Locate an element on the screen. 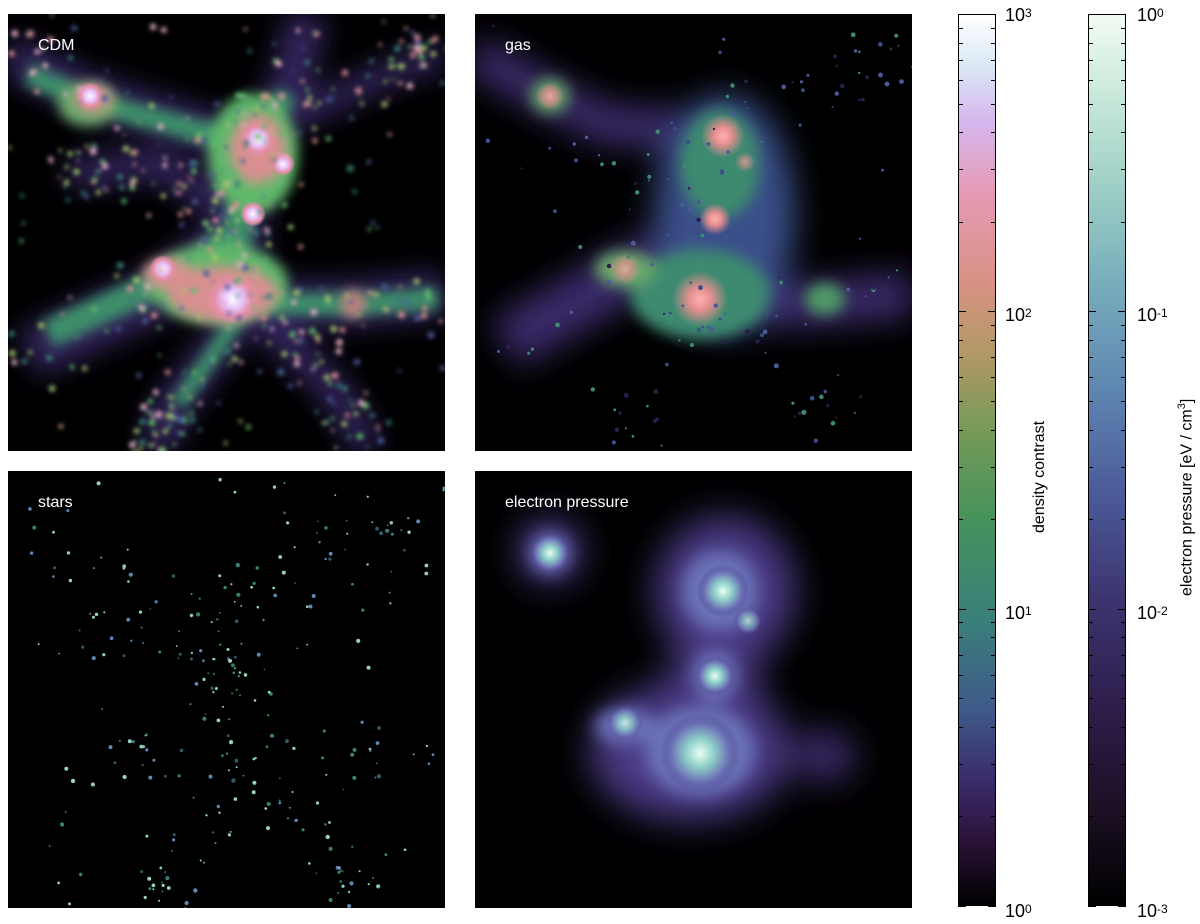 This screenshot has width=1200, height=924. density-tick-label-100: 102 is located at coordinates (1018, 315).